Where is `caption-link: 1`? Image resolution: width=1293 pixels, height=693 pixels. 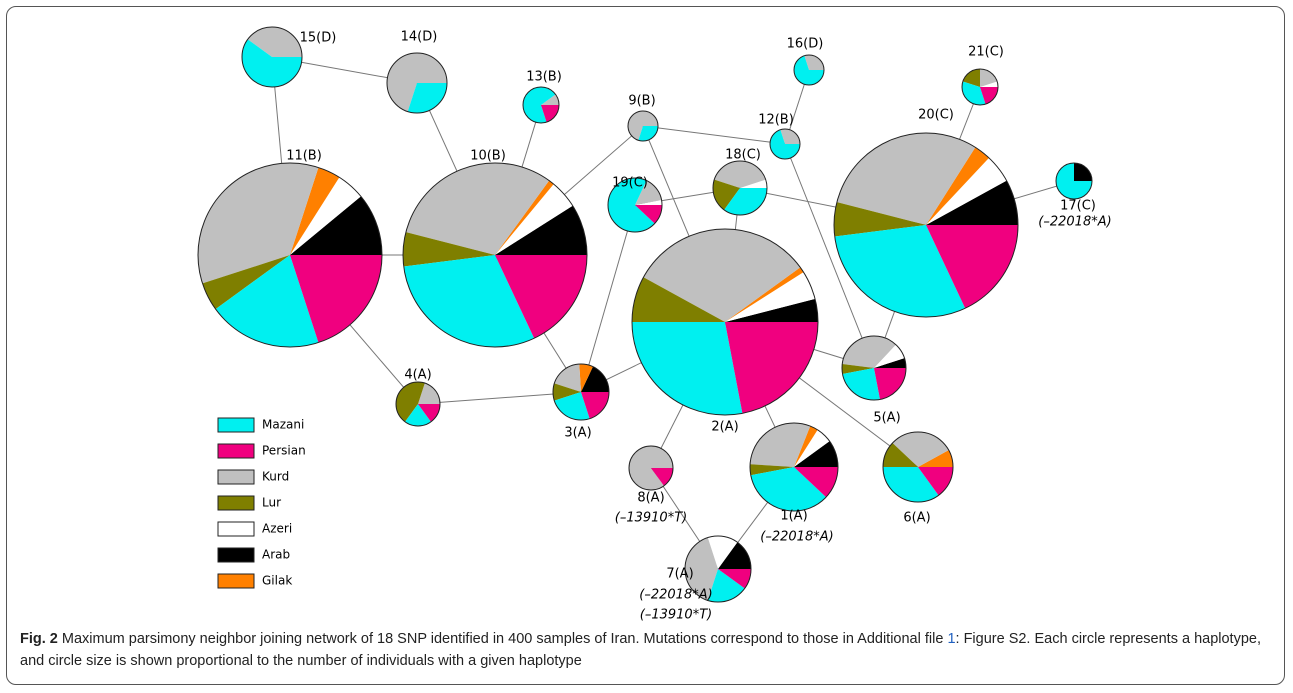 caption-link: 1 is located at coordinates (951, 639).